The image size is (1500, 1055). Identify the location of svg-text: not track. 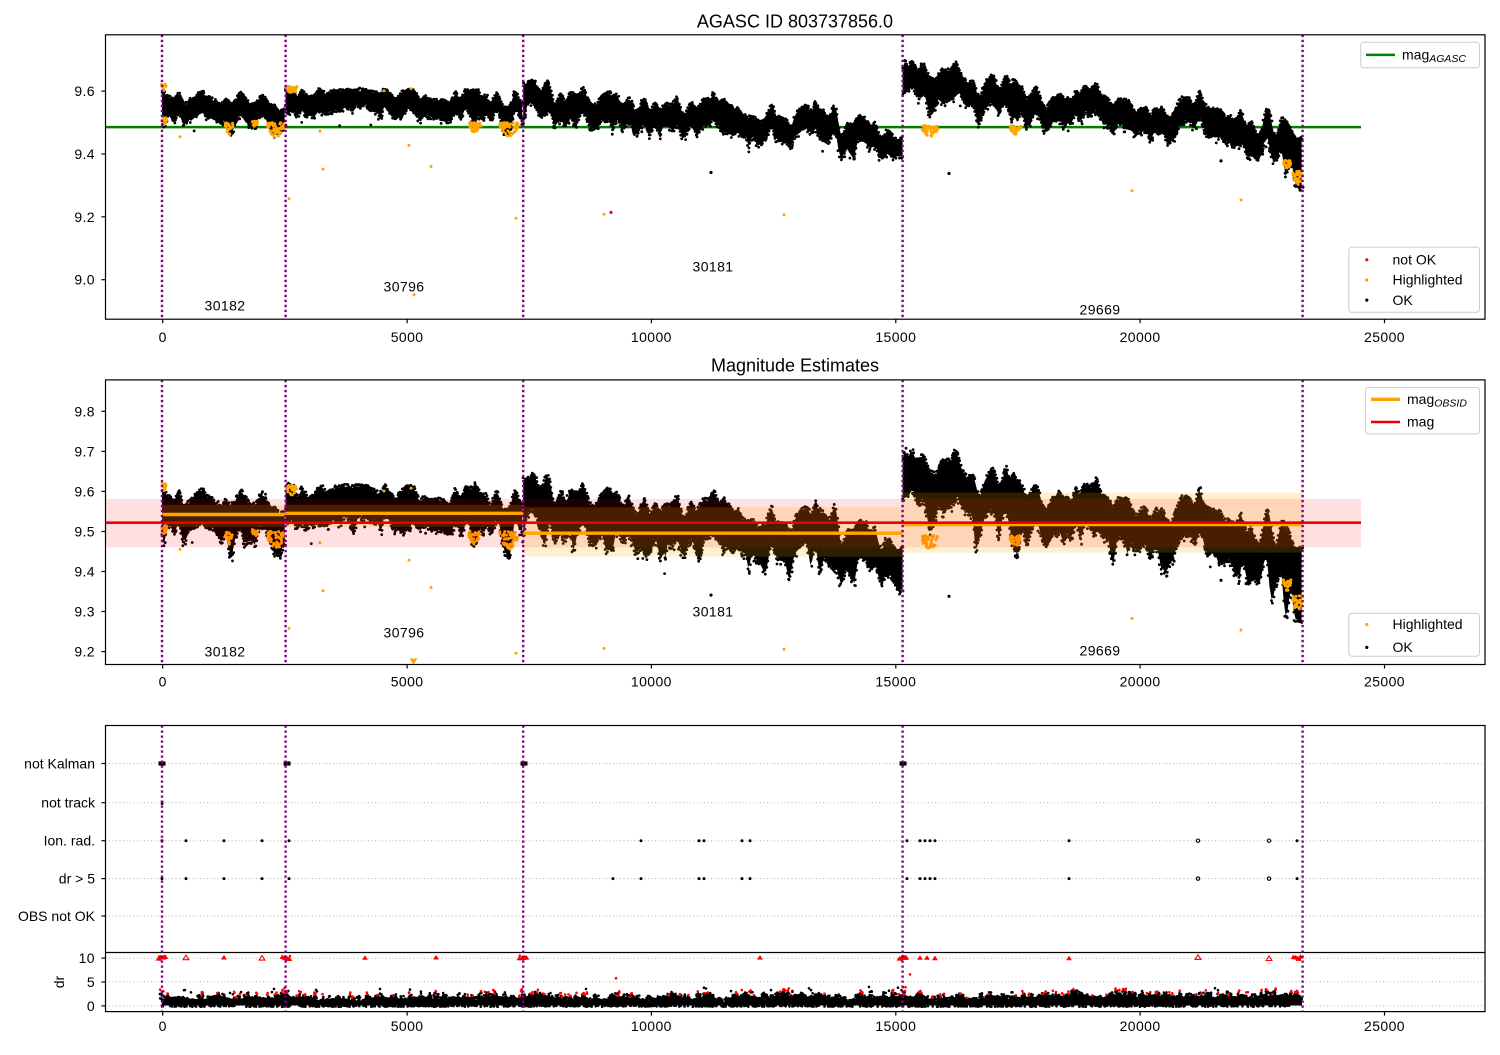
(68, 803).